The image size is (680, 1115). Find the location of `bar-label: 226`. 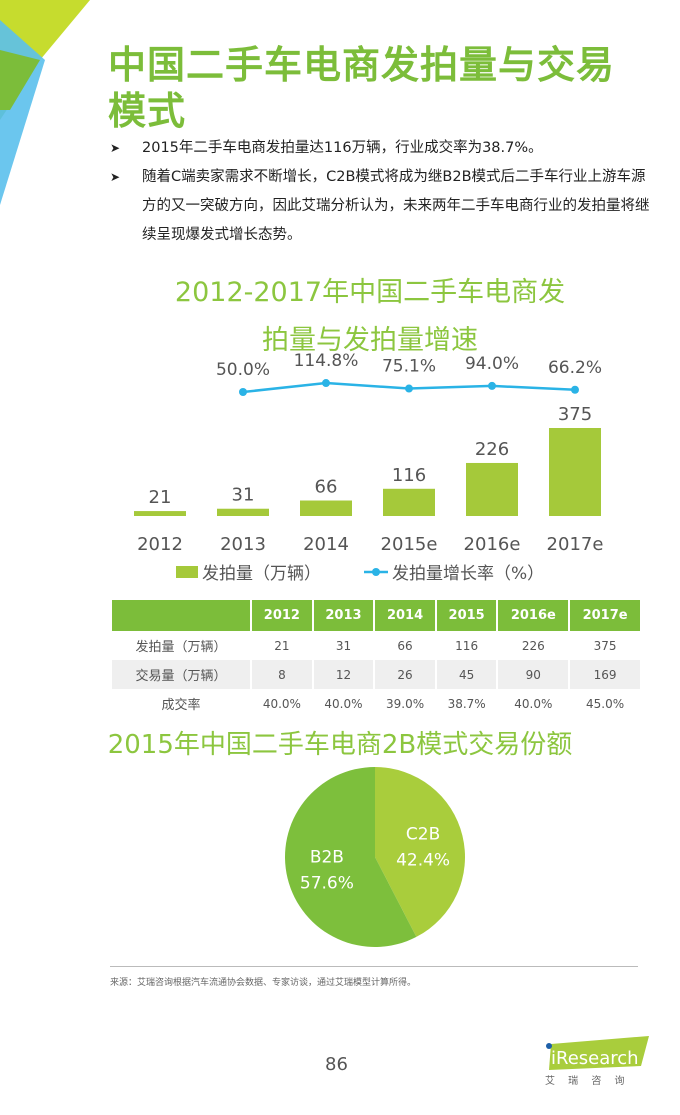

bar-label: 226 is located at coordinates (492, 449).